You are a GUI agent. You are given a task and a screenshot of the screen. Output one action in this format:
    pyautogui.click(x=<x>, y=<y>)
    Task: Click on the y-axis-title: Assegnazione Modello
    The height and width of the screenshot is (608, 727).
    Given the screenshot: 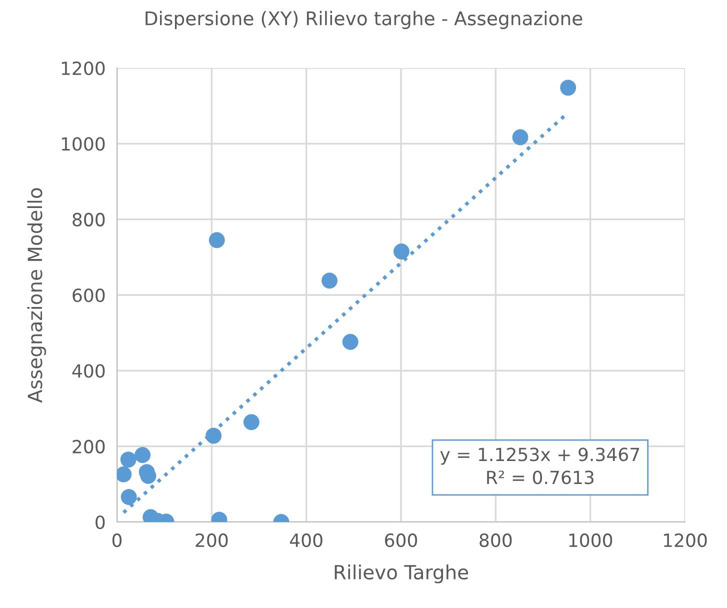 What is the action you would take?
    pyautogui.click(x=36, y=295)
    